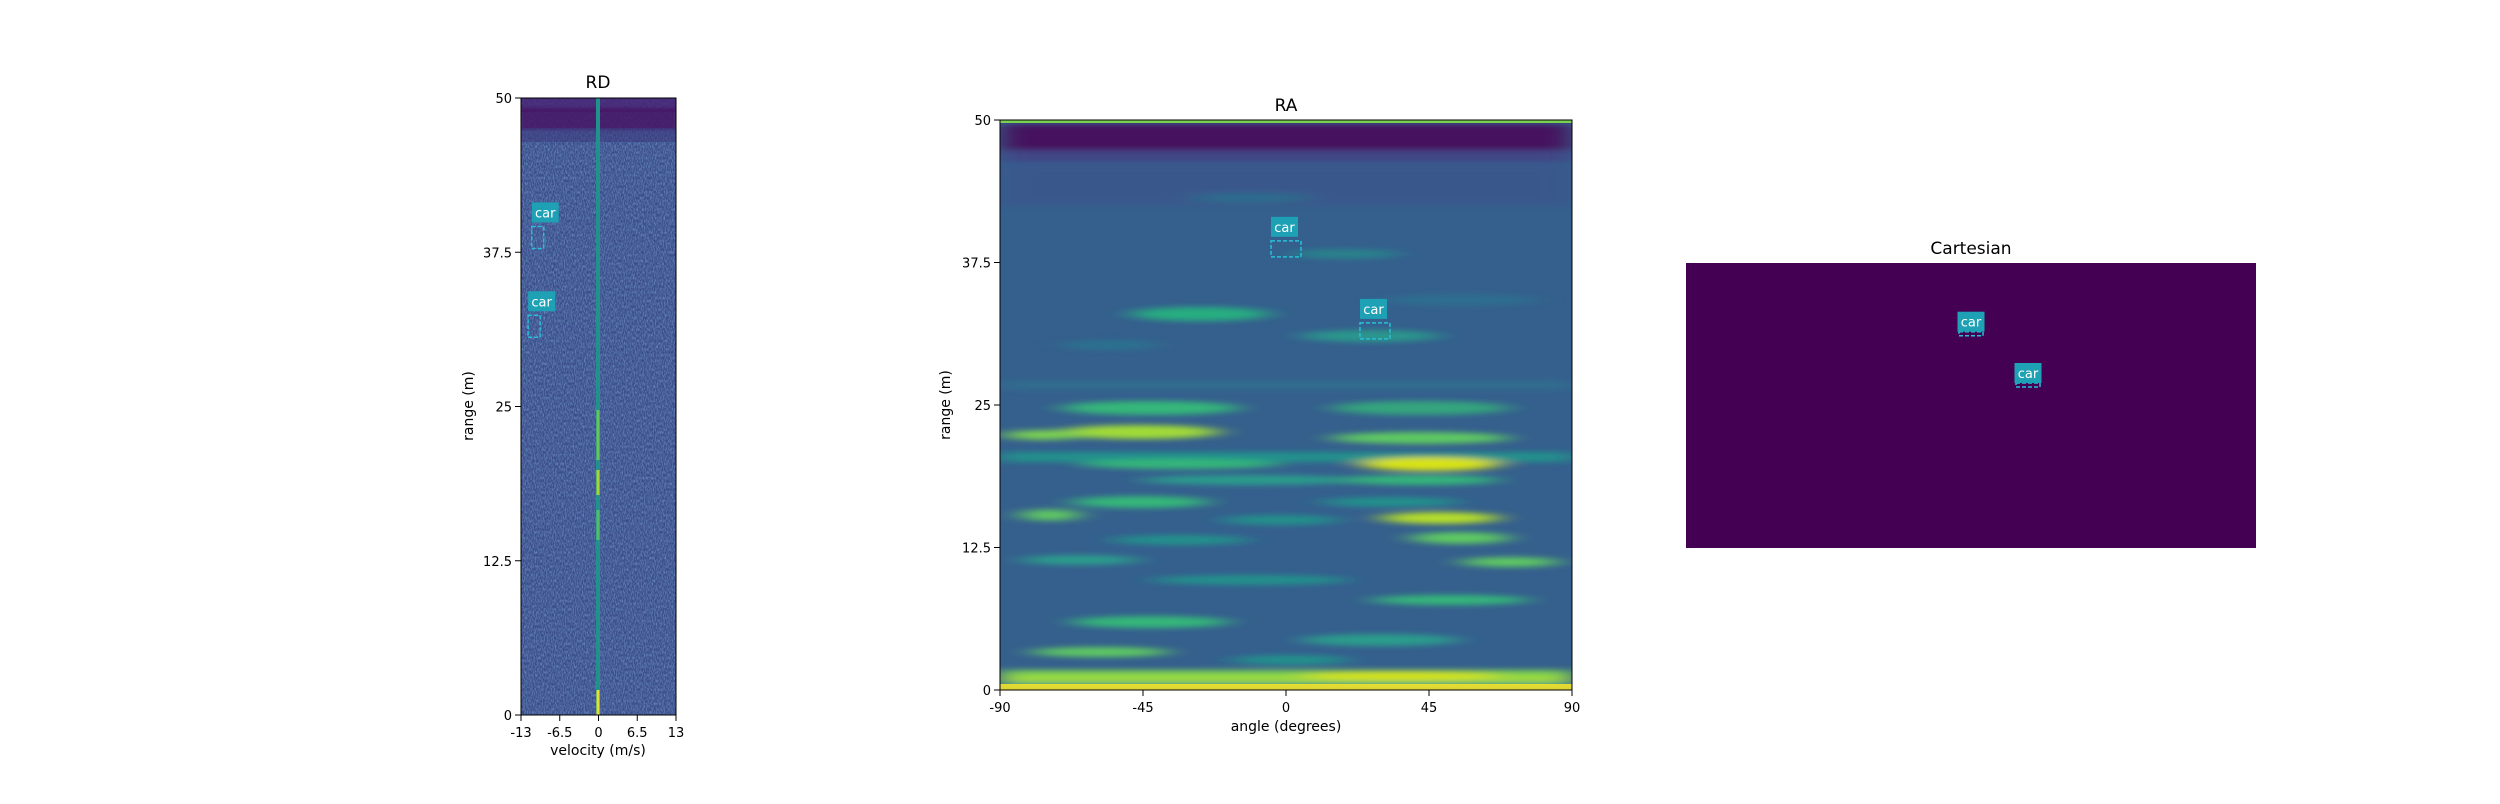  Describe the element at coordinates (1286, 106) in the screenshot. I see `ra-title: RA` at that location.